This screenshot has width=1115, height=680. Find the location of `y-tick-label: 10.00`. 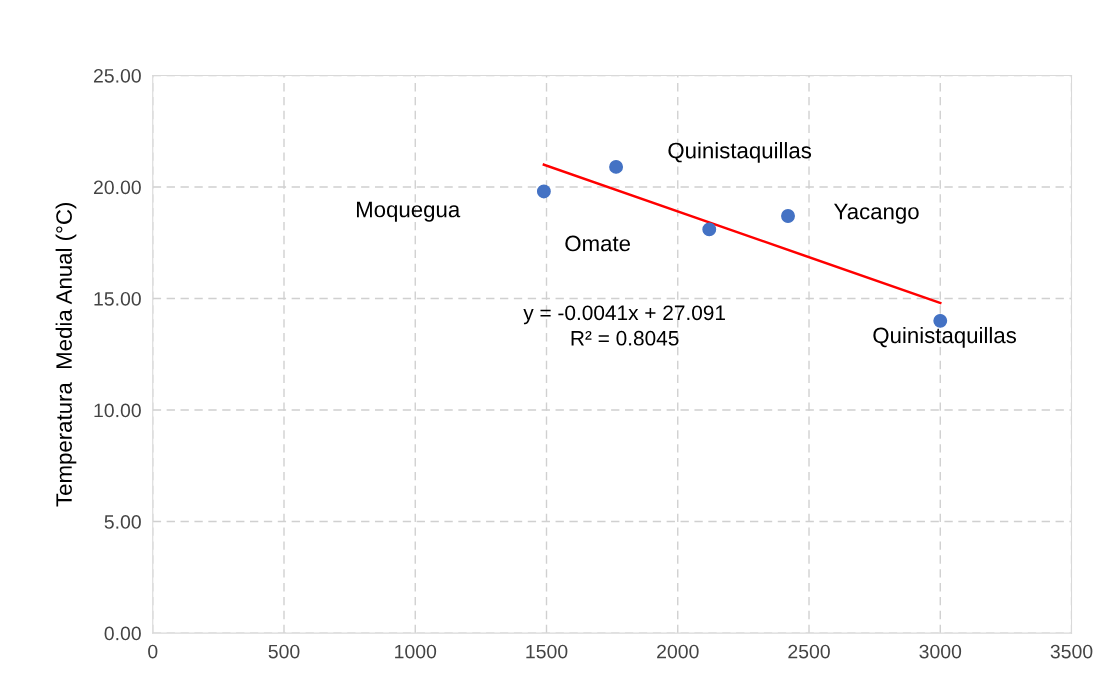

y-tick-label: 10.00 is located at coordinates (117, 410).